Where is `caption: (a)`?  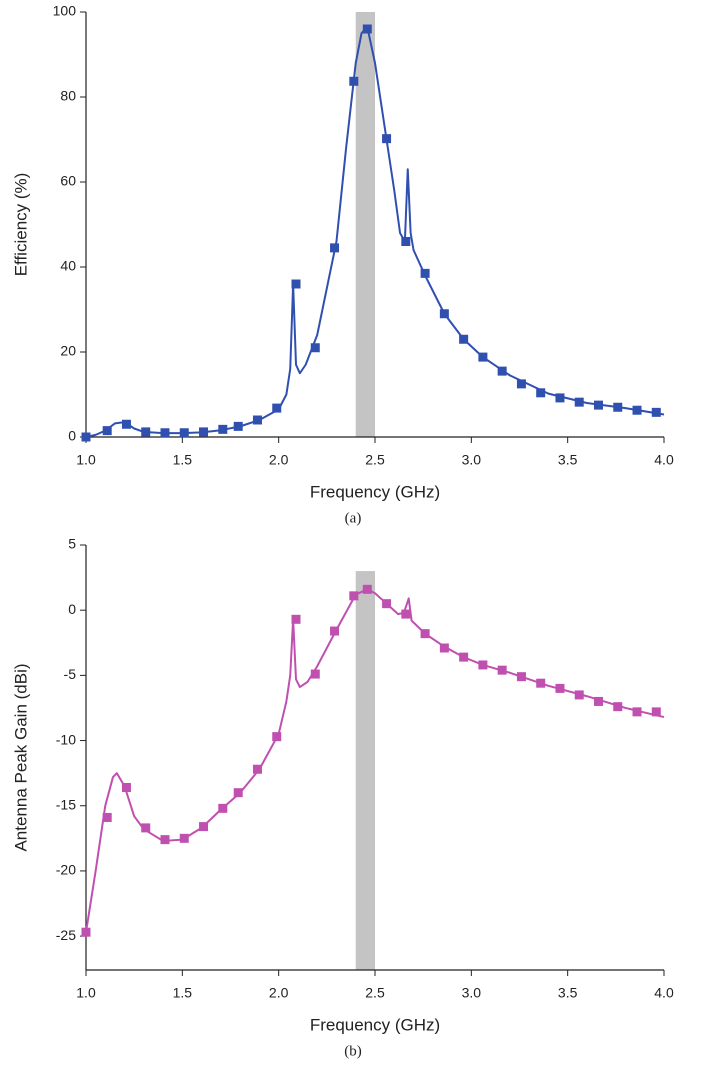 caption: (a) is located at coordinates (353, 518).